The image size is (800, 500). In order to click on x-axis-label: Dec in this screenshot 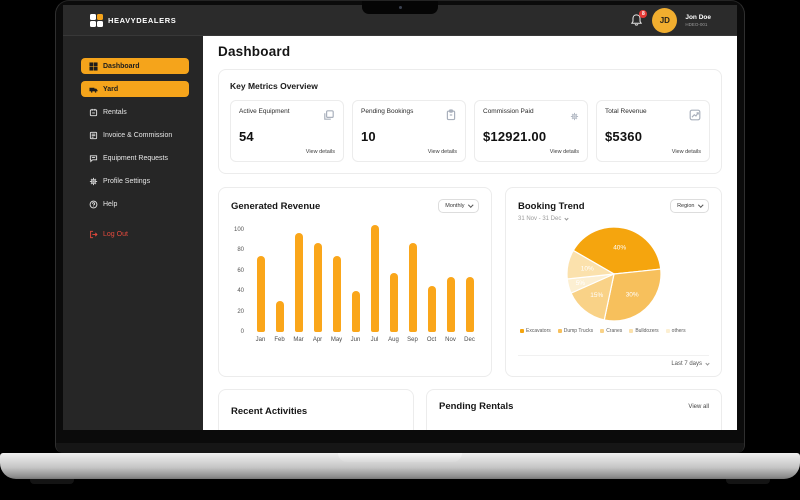, I will do `click(469, 340)`.